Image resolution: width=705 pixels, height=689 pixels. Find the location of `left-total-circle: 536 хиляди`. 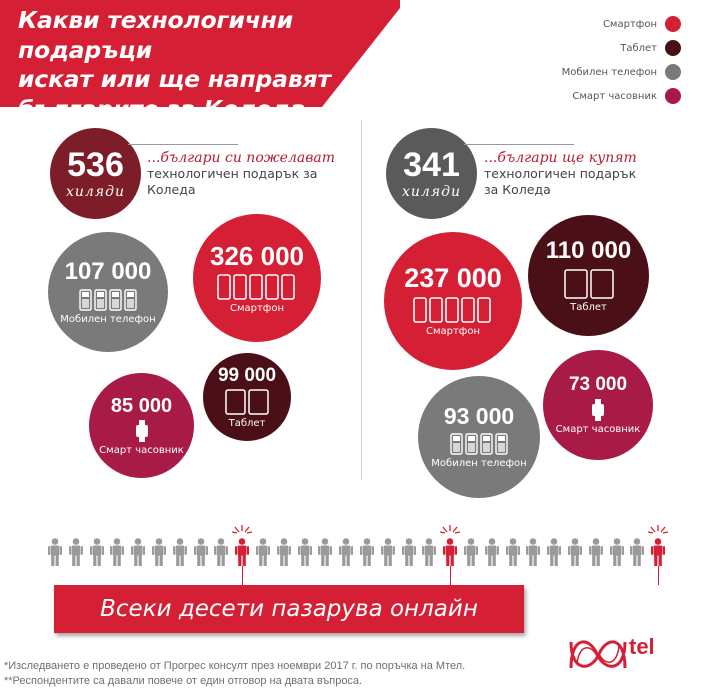

left-total-circle: 536 хиляди is located at coordinates (95, 173).